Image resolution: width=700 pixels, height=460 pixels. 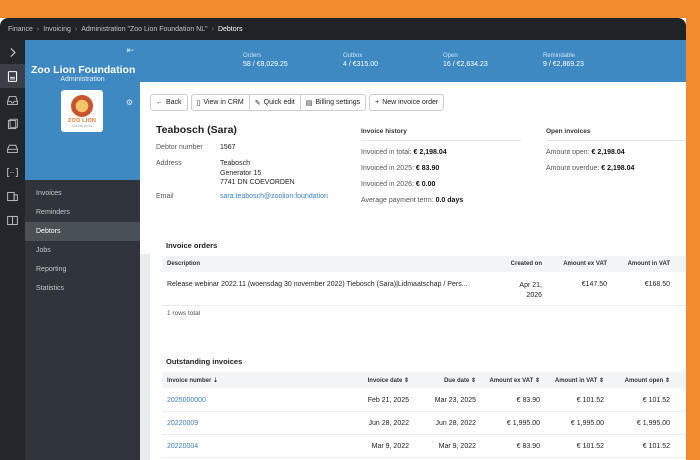 I want to click on invoice-number-link: 2025000000, so click(x=186, y=400).